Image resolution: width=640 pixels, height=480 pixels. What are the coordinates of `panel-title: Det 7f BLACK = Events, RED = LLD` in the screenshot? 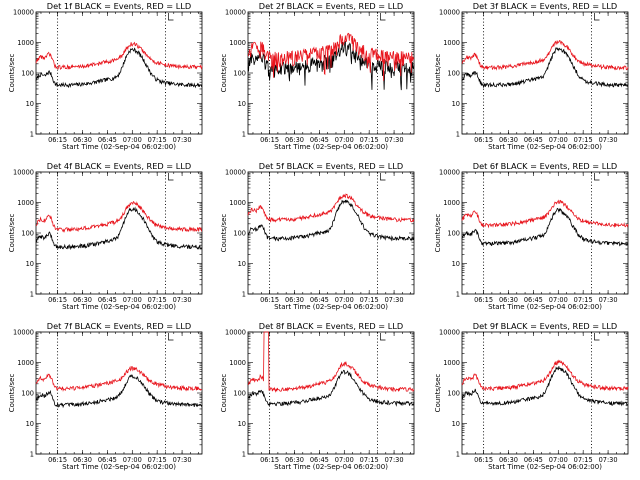 It's located at (119, 326).